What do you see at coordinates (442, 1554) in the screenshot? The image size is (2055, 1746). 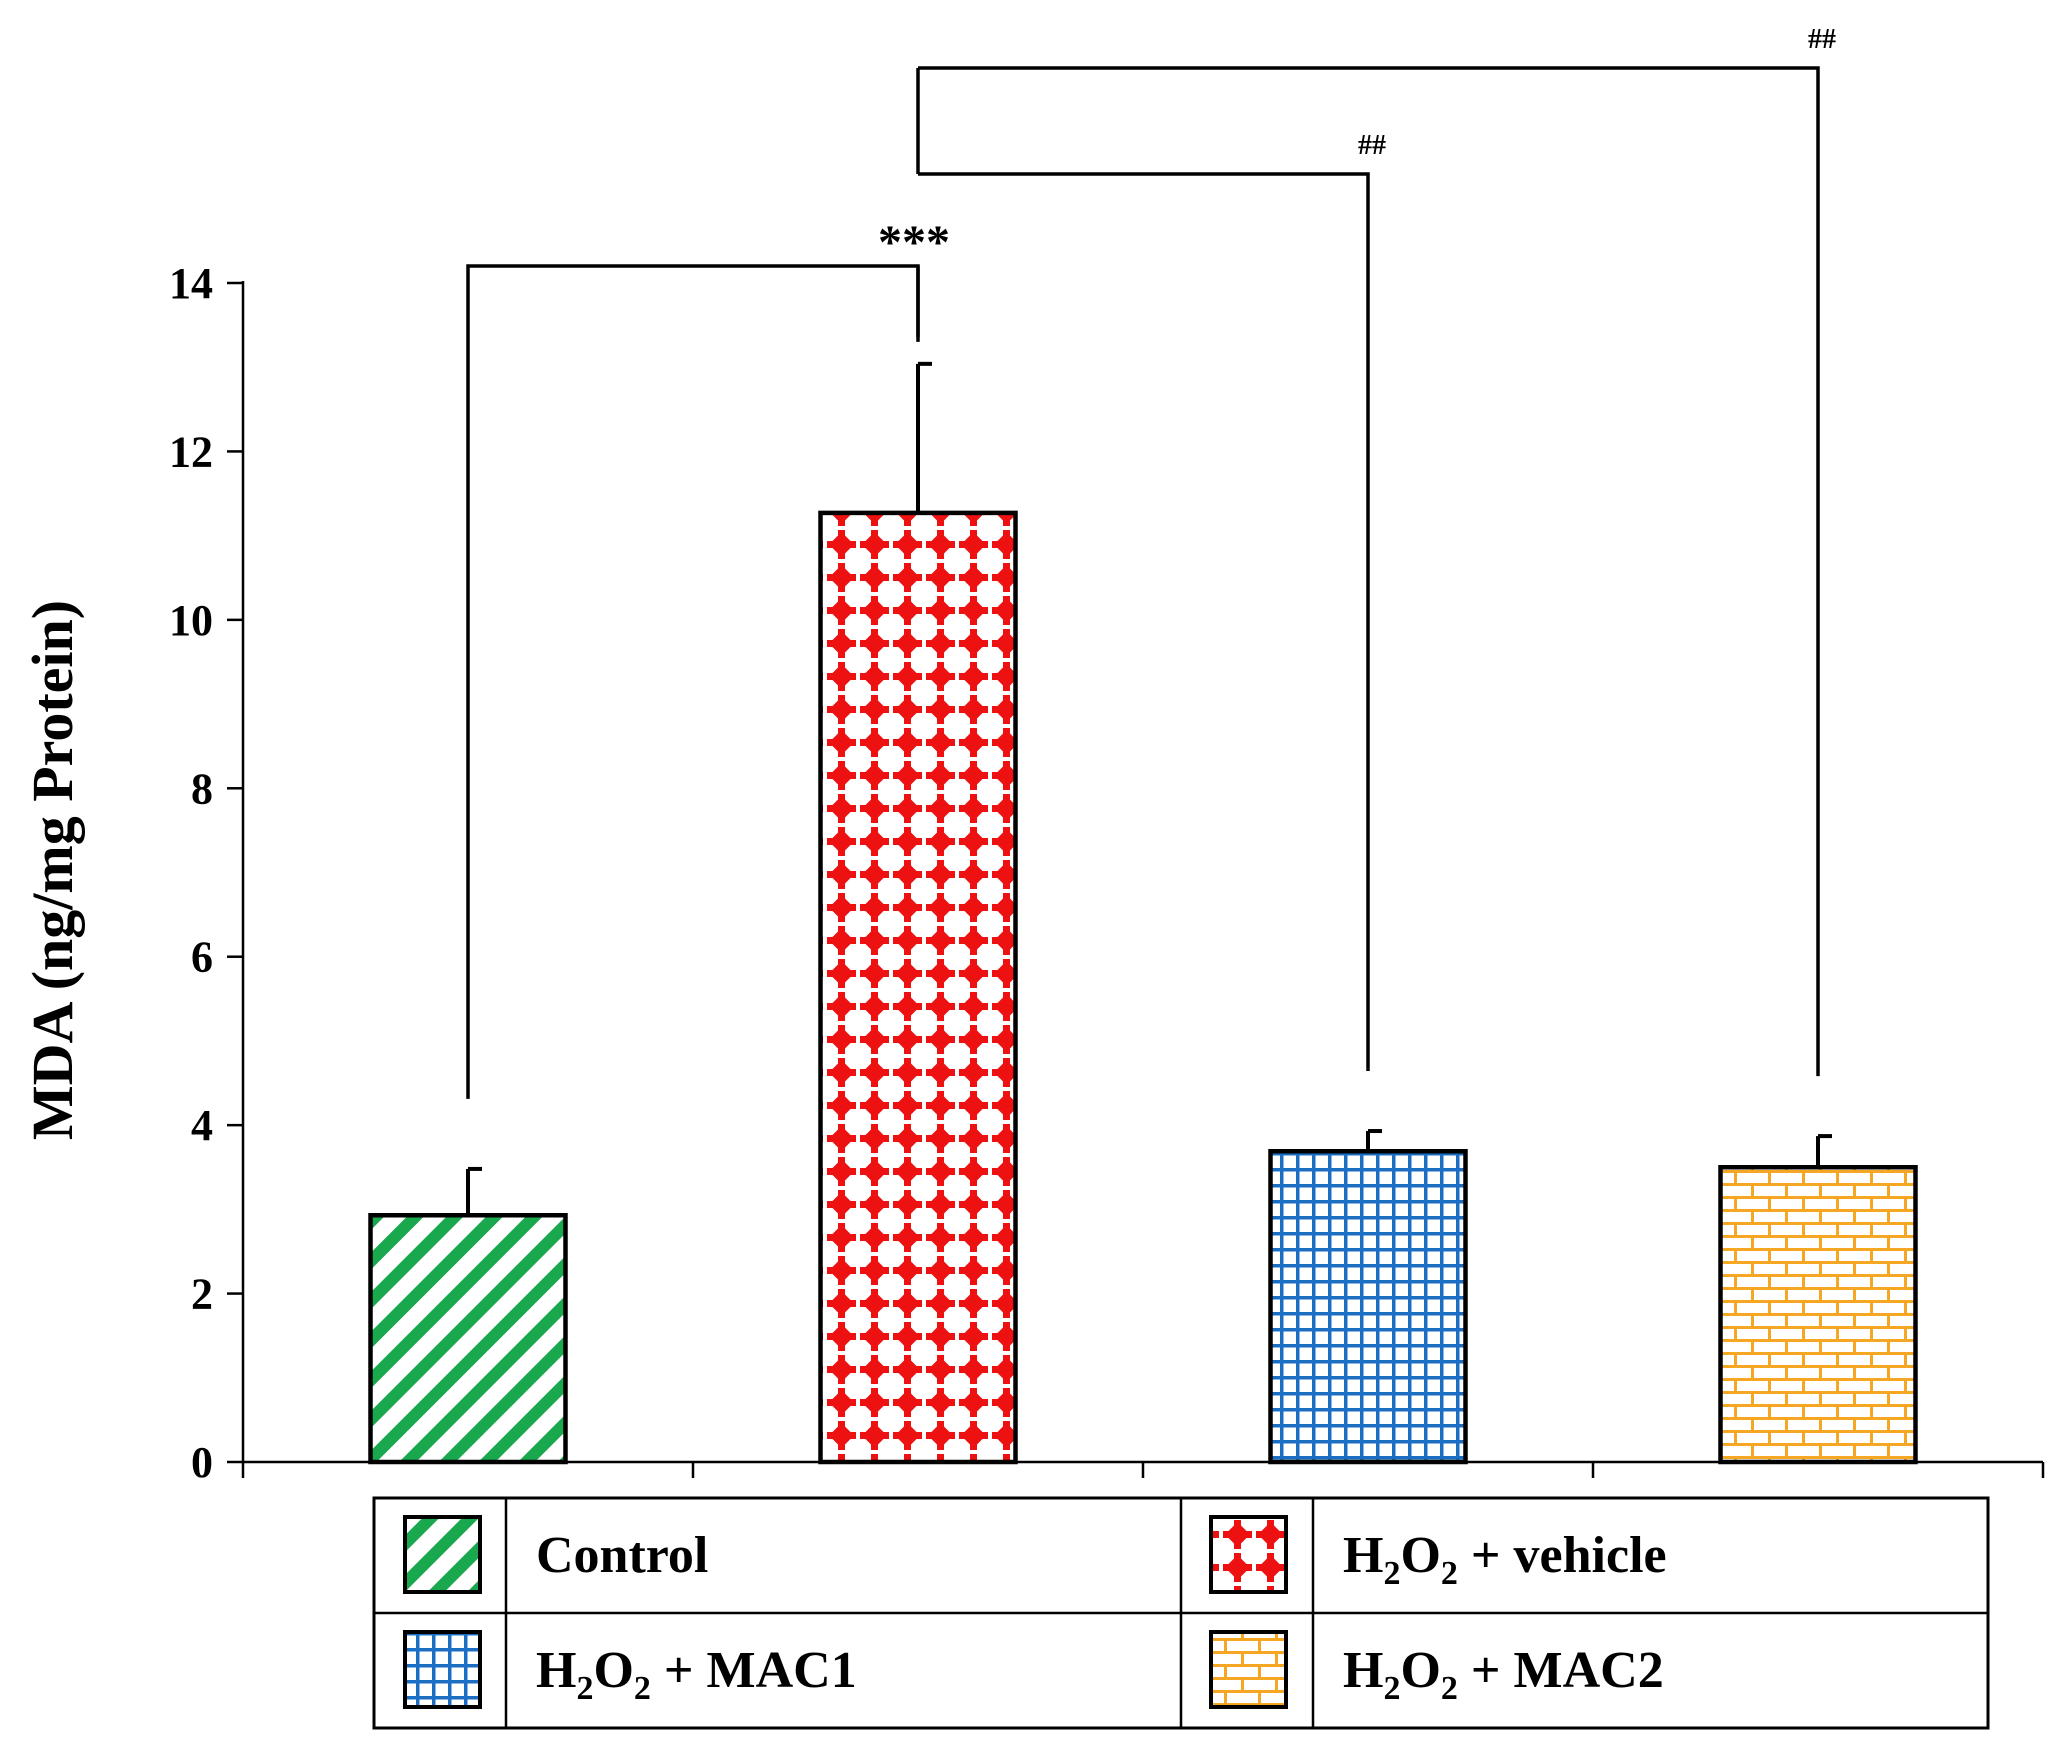 I see `legend-swatch-control` at bounding box center [442, 1554].